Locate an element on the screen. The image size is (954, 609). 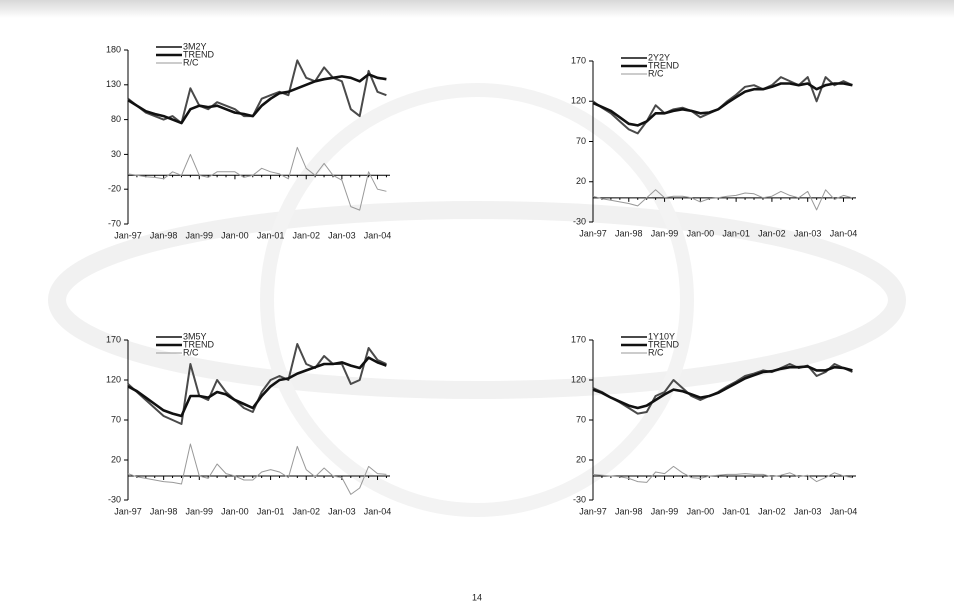
legend-label: 1Y10Y is located at coordinates (661, 336).